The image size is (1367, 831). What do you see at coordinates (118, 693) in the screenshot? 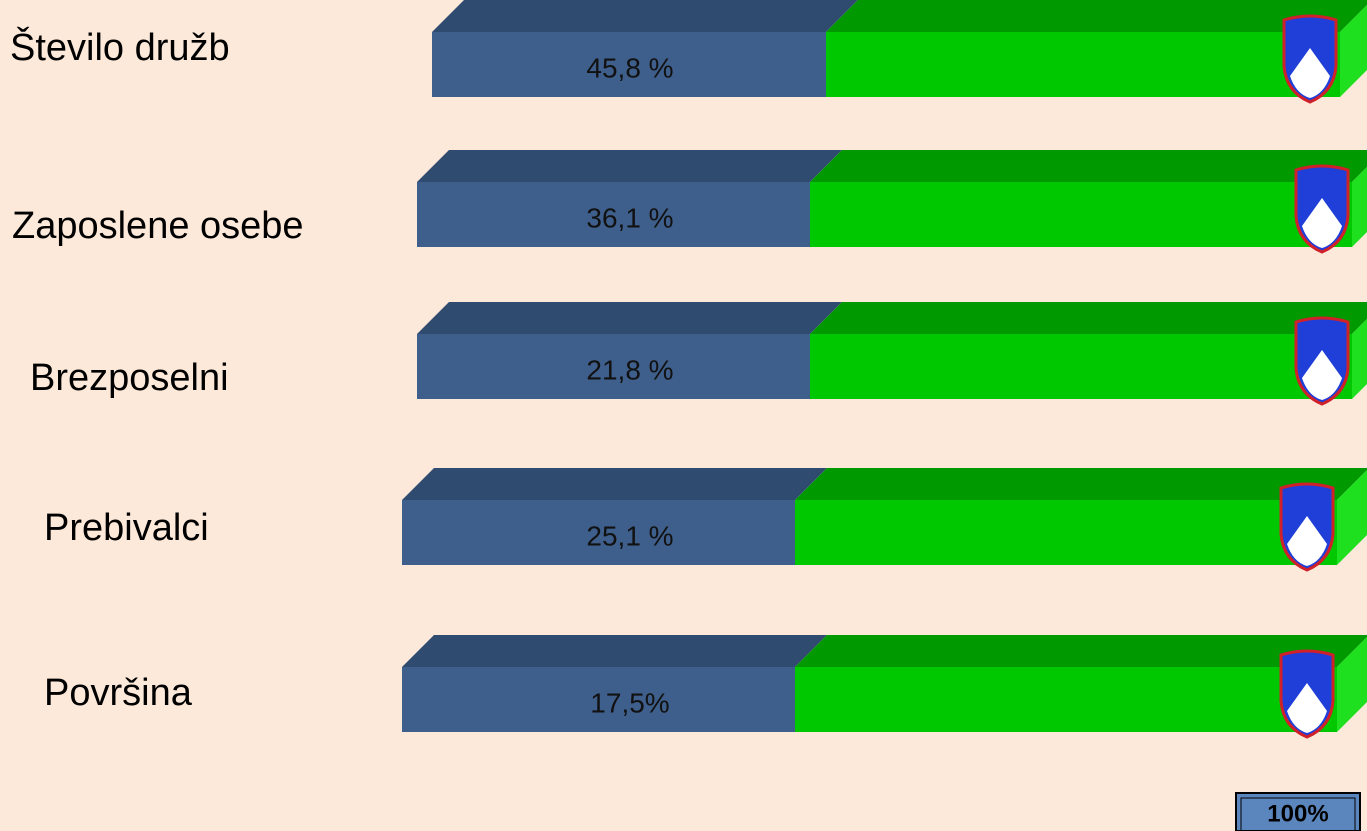
I see `row-label: Površina` at bounding box center [118, 693].